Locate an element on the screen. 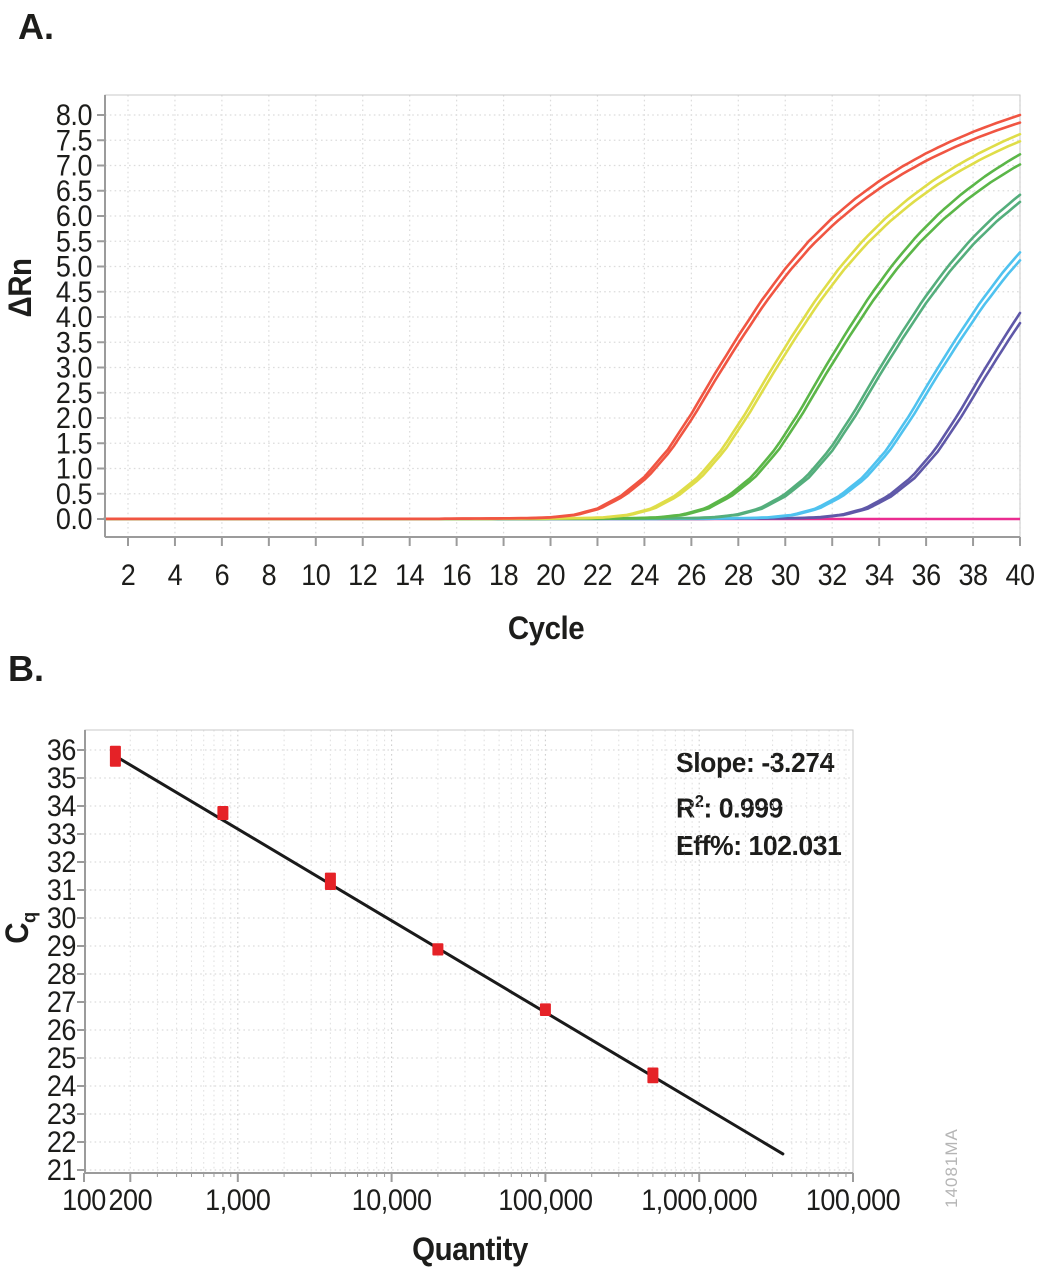  plot-a-y-tick-label: 3.5 is located at coordinates (74, 343).